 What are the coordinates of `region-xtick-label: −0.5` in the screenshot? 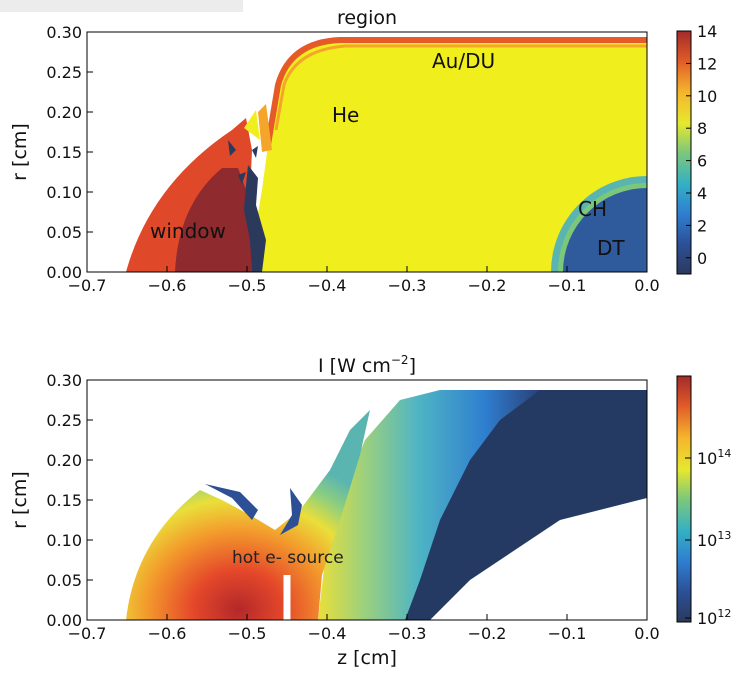 It's located at (247, 285).